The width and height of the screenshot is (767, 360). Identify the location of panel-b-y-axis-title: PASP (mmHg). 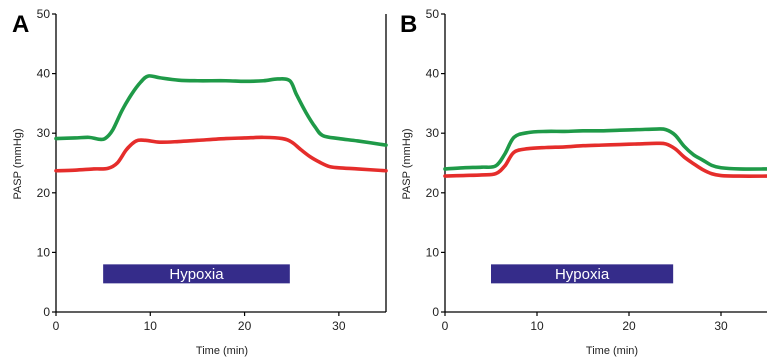
(407, 163).